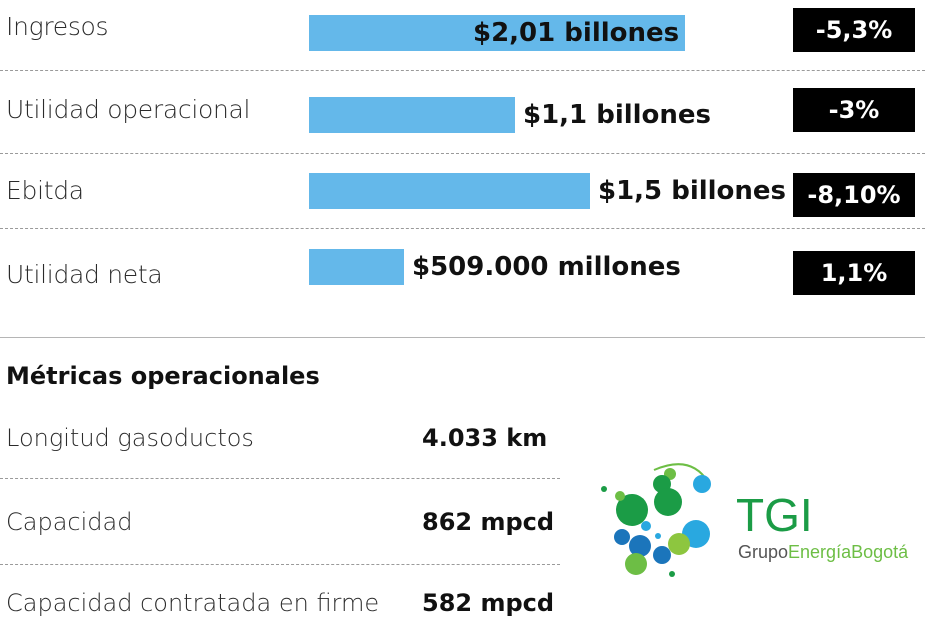 The image size is (925, 617). I want to click on logo-tagline-part1: Grupo, so click(763, 552).